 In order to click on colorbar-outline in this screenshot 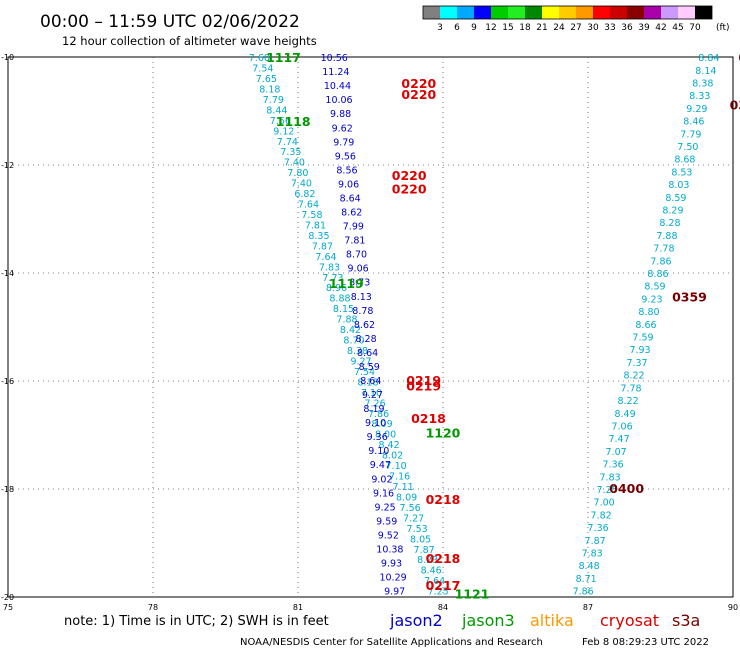, I will do `click(567, 12)`.